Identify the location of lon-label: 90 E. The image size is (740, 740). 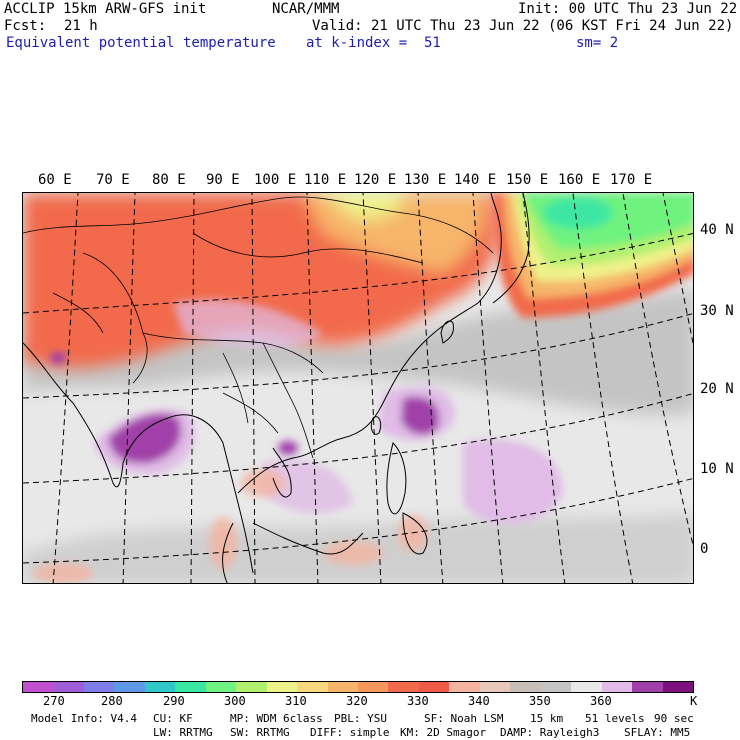
(223, 180).